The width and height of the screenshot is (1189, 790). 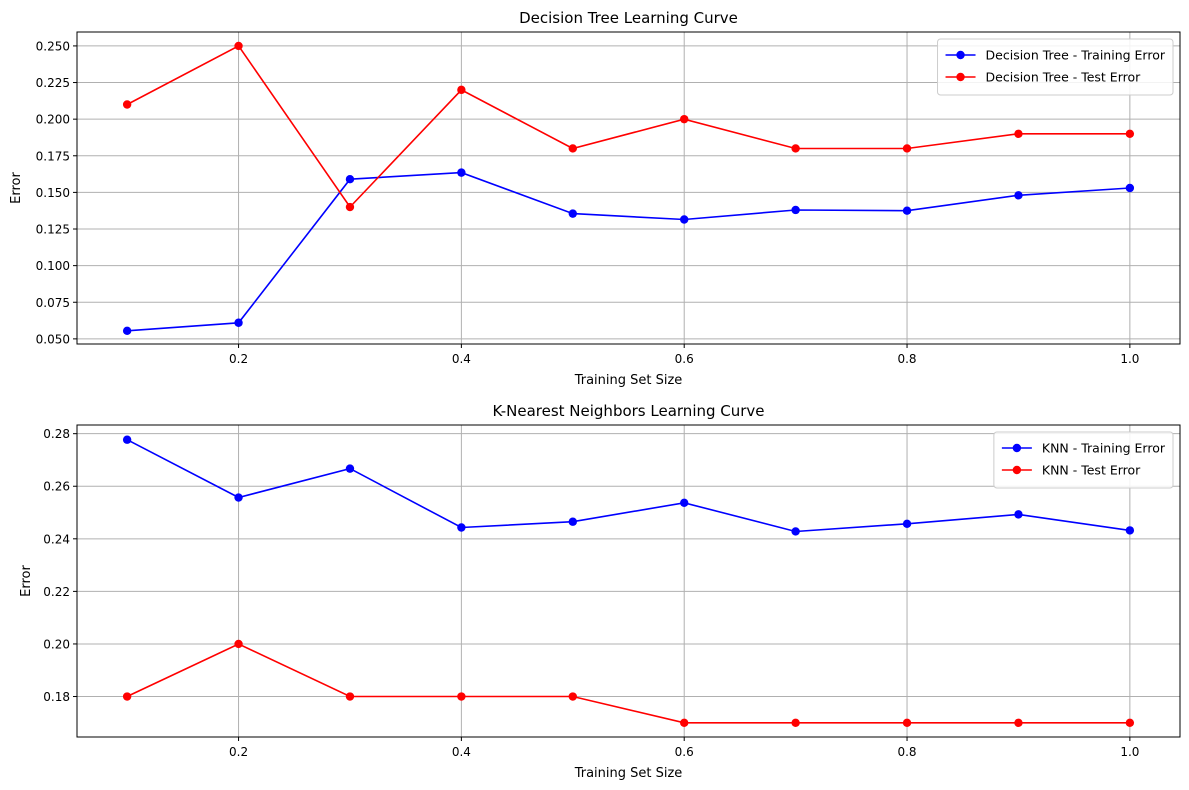 What do you see at coordinates (1064, 77) in the screenshot?
I see `legend-label: Decision Tree - Test Error` at bounding box center [1064, 77].